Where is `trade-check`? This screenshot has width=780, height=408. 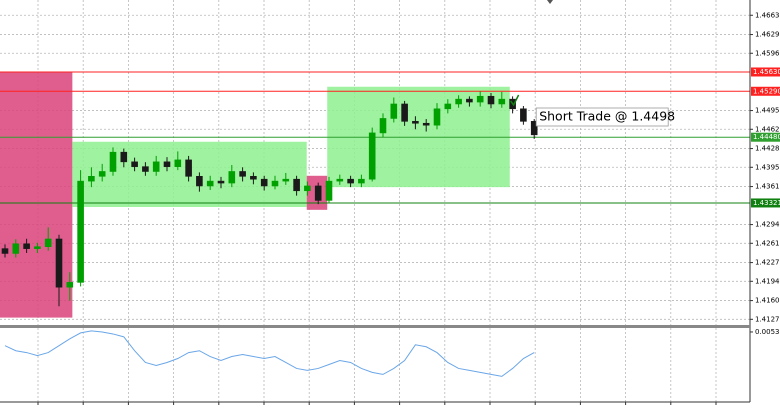 trade-check is located at coordinates (515, 100).